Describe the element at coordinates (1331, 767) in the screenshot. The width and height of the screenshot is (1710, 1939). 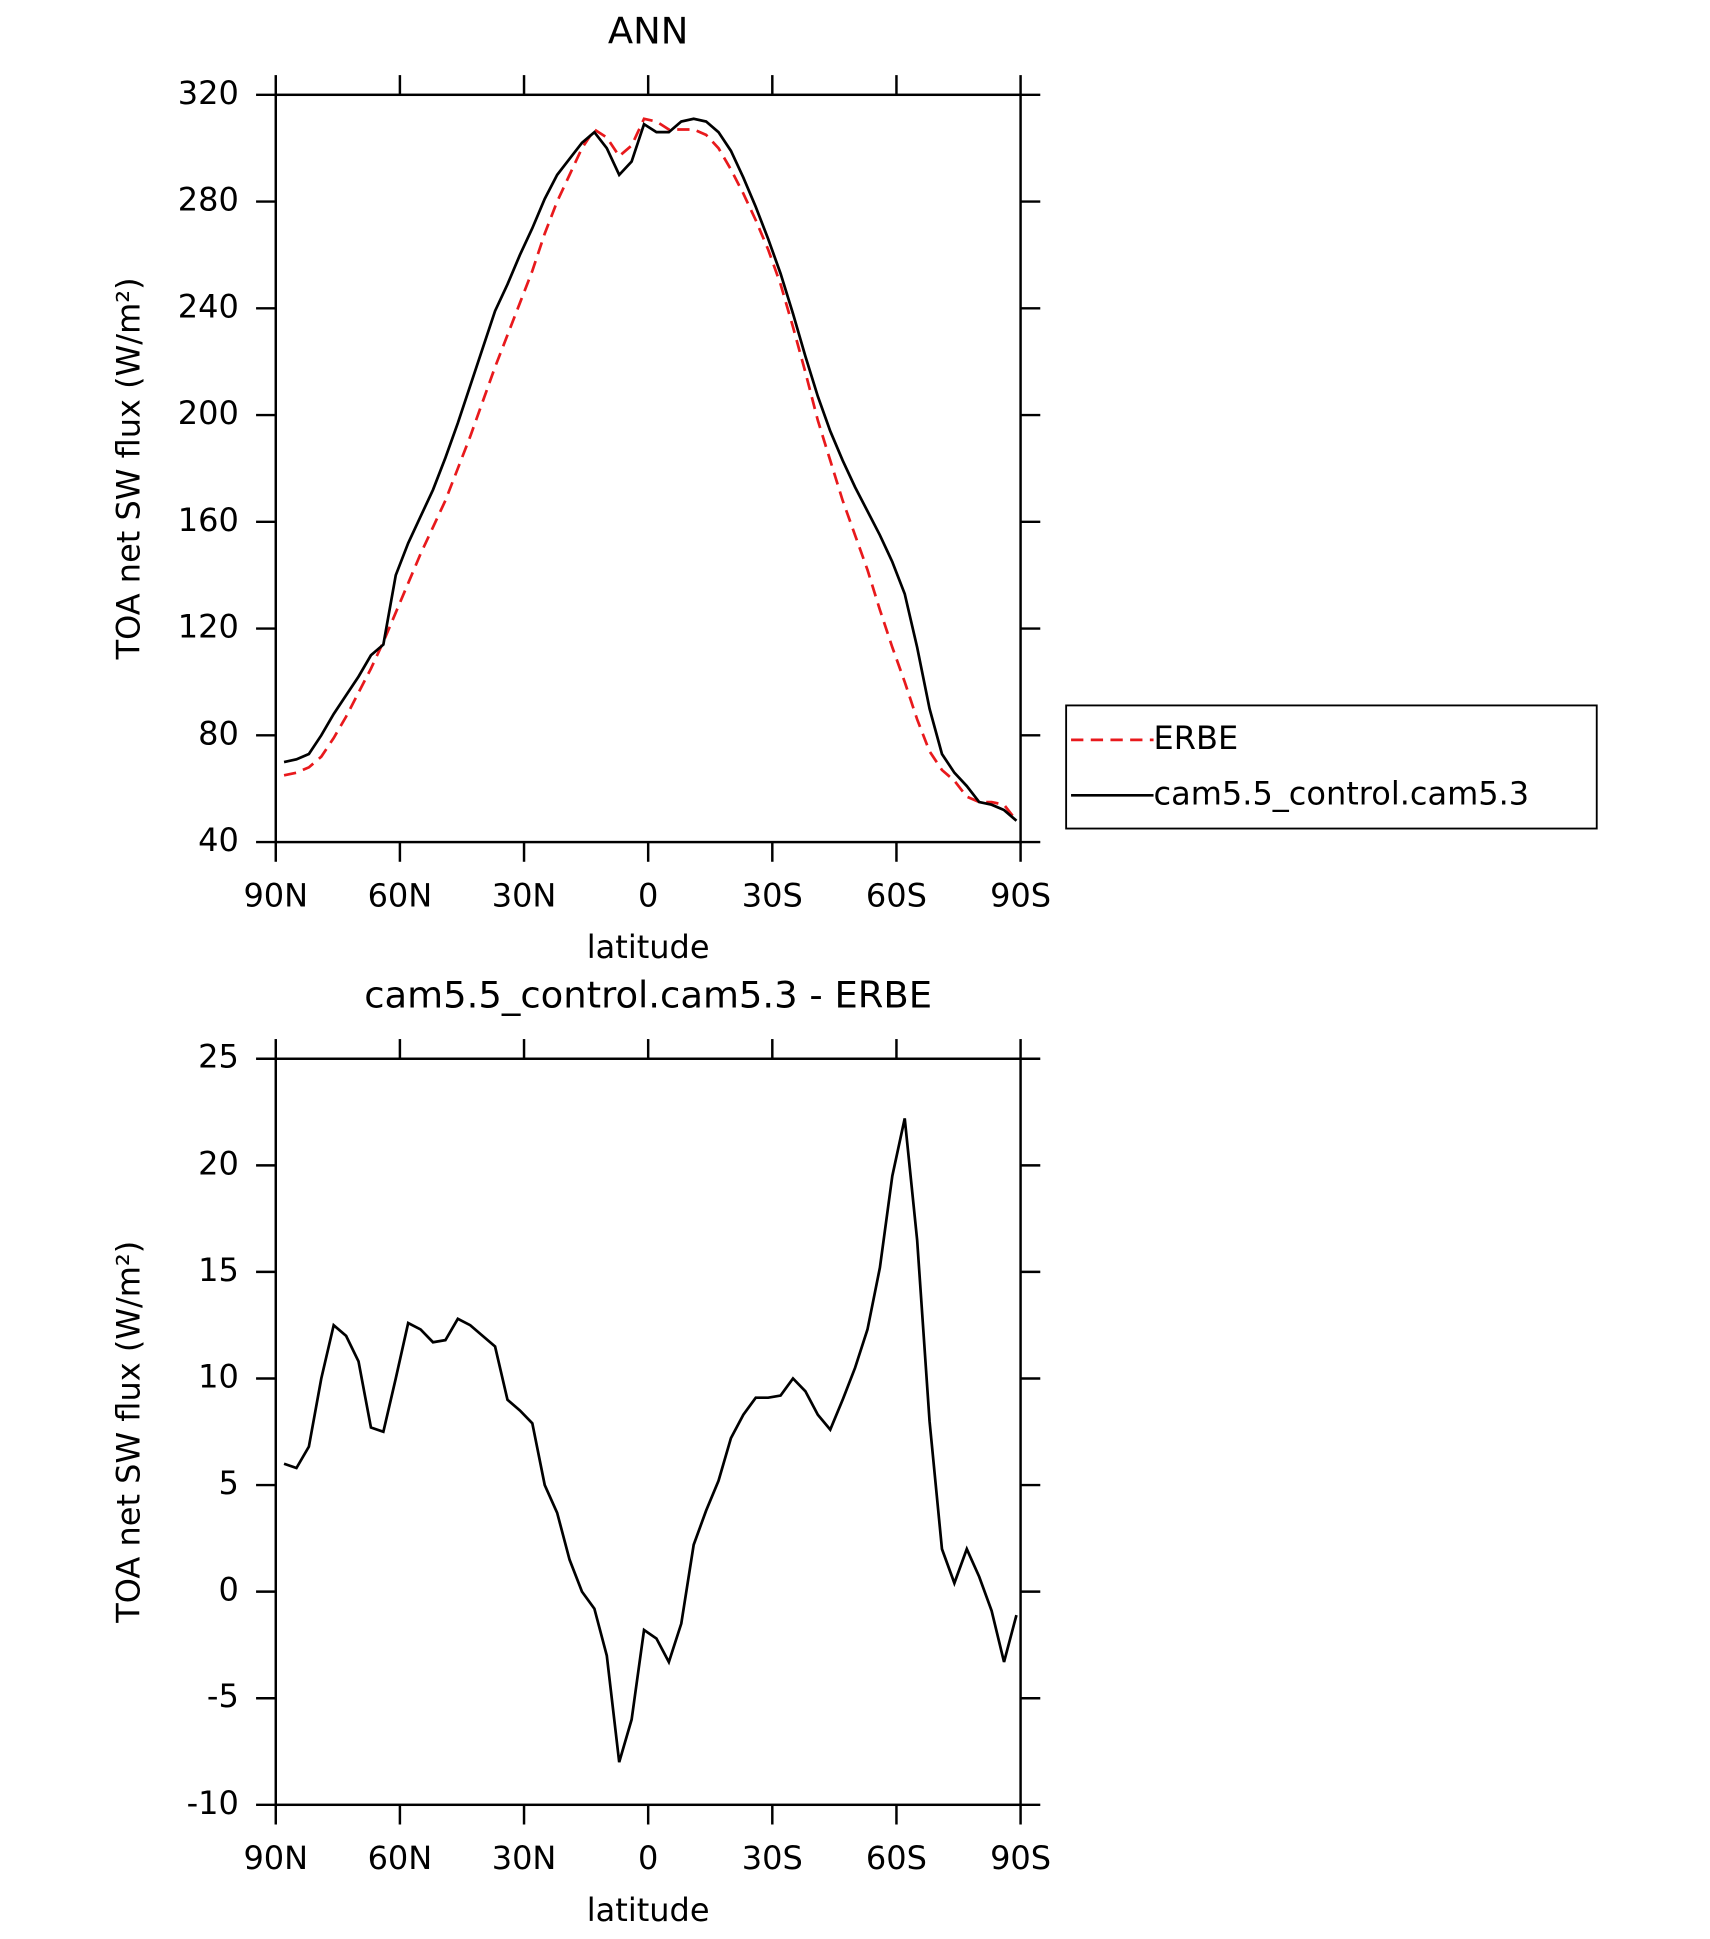
I see `legend-box` at that location.